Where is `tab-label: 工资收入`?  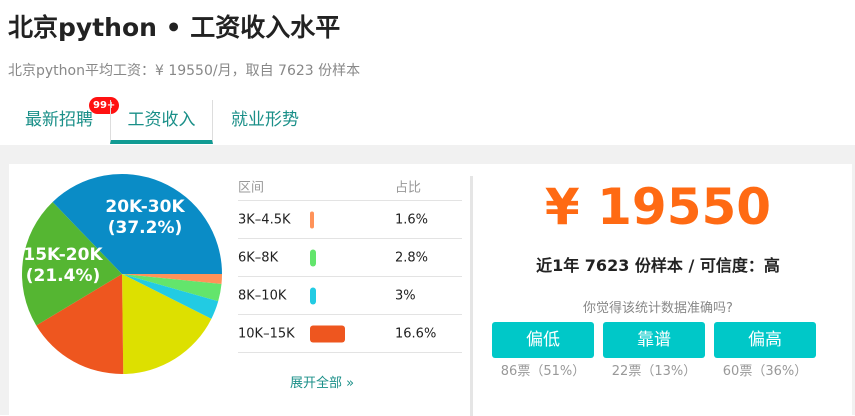 tab-label: 工资收入 is located at coordinates (161, 120).